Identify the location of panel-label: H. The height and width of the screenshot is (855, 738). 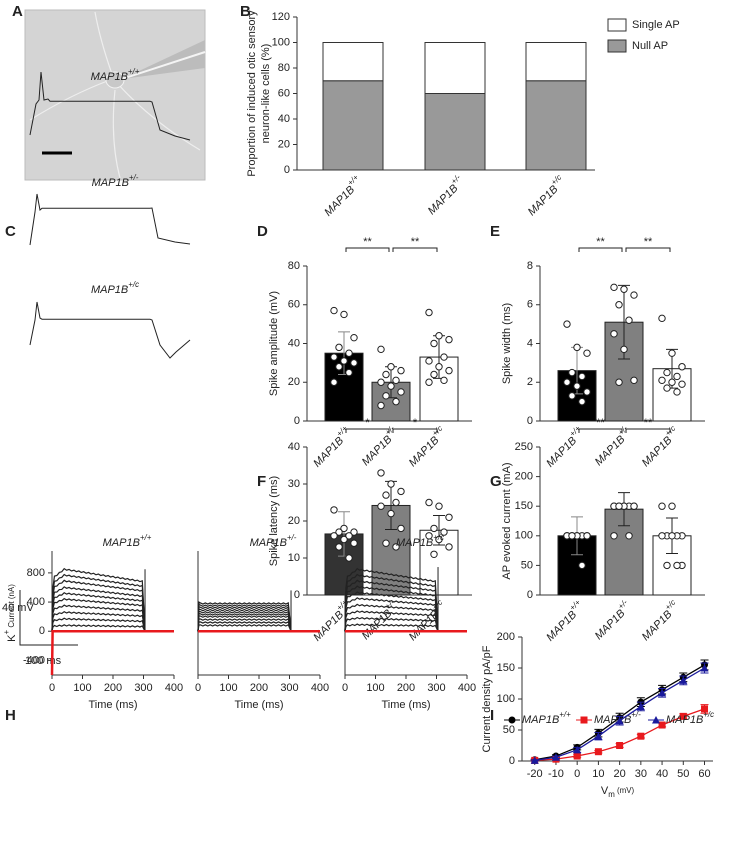
(10, 715).